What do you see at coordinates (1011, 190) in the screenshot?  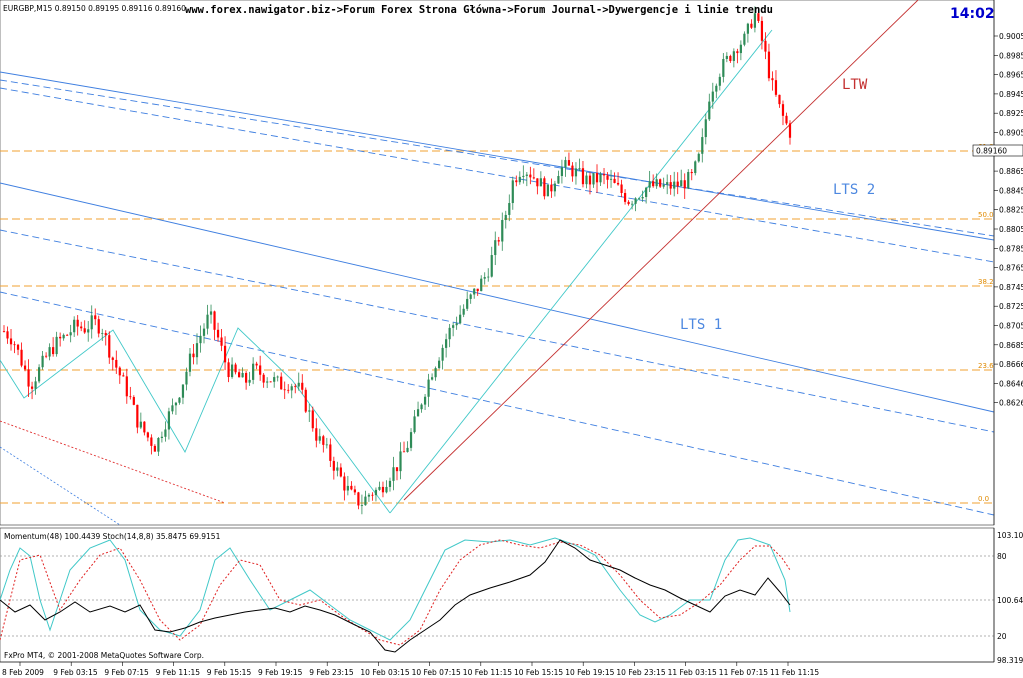 I see `price-tick-label: 0.88455` at bounding box center [1011, 190].